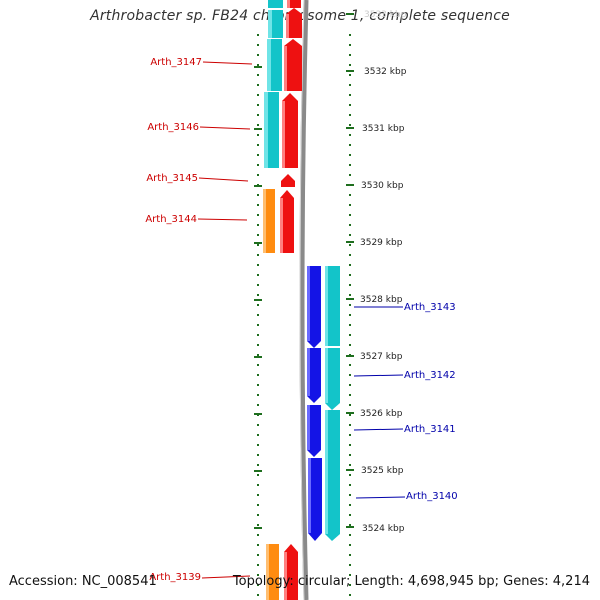  I want to click on bottom-strand-leader-lines, so click(379, 402).